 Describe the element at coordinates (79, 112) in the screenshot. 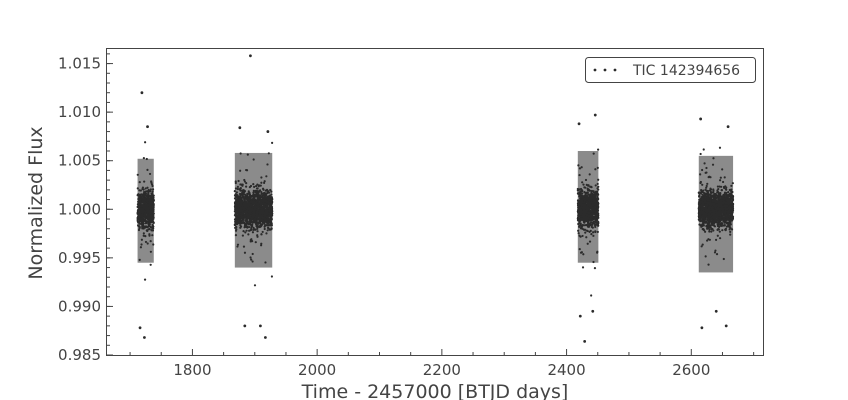

I see `y-tick-label: 1.010` at that location.